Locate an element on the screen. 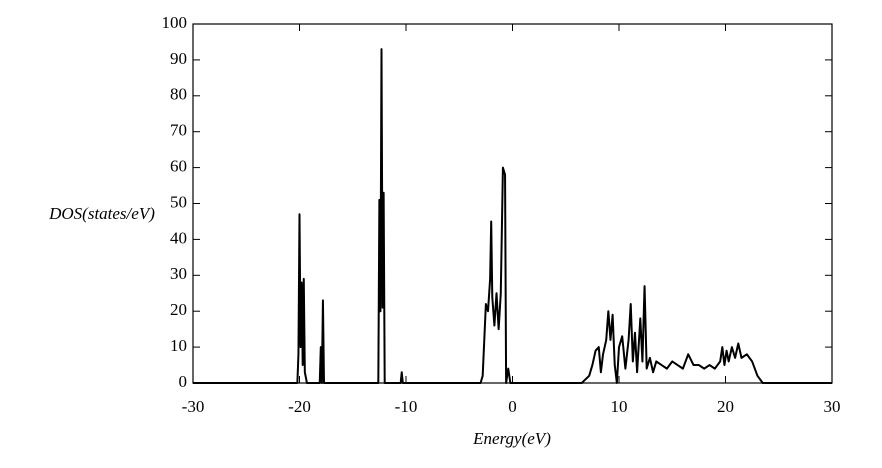 This screenshot has height=468, width=882. y-tick-label: 0 is located at coordinates (183, 381).